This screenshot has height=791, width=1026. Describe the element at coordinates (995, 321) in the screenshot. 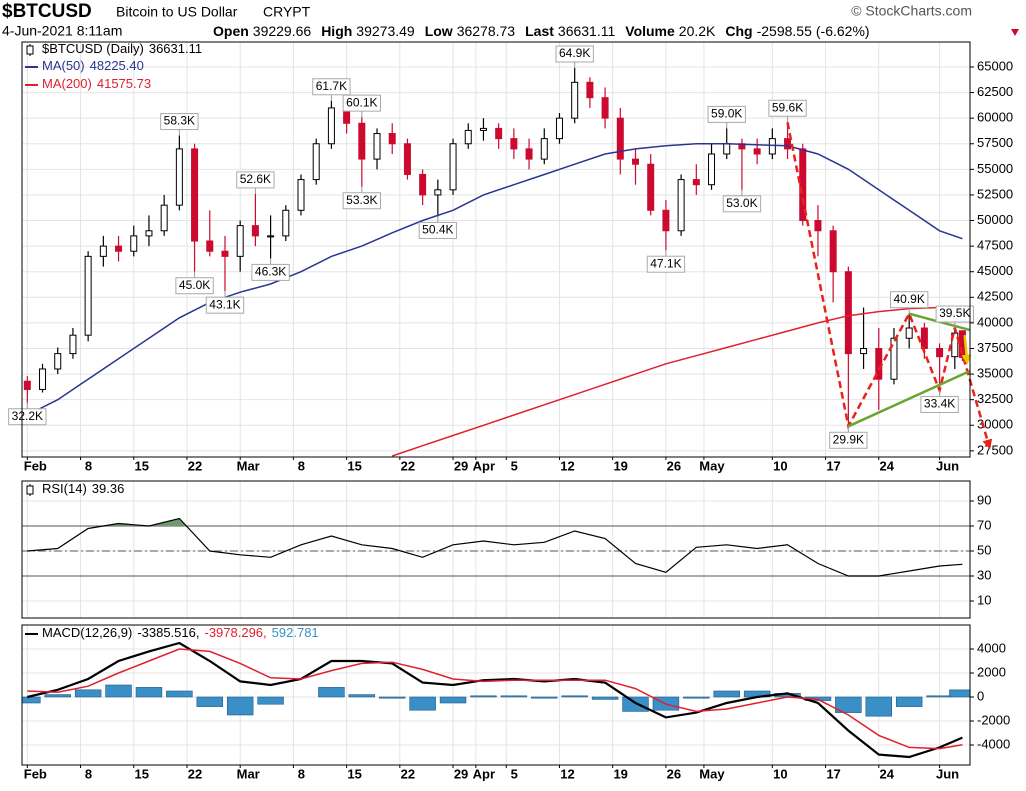

I see `y-tick-label: 40000` at that location.